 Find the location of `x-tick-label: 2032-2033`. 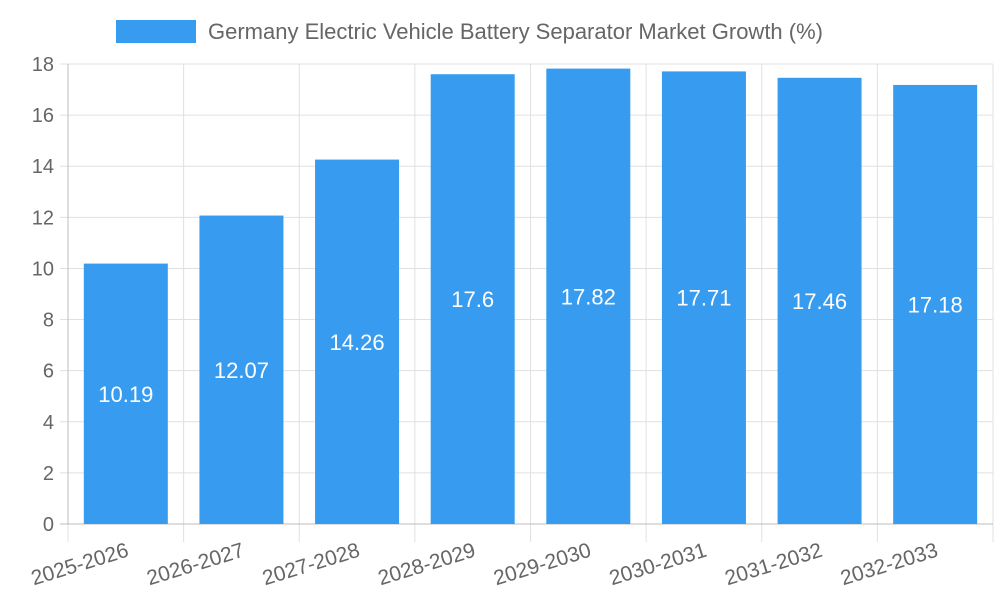

x-tick-label: 2032-2033 is located at coordinates (889, 564).